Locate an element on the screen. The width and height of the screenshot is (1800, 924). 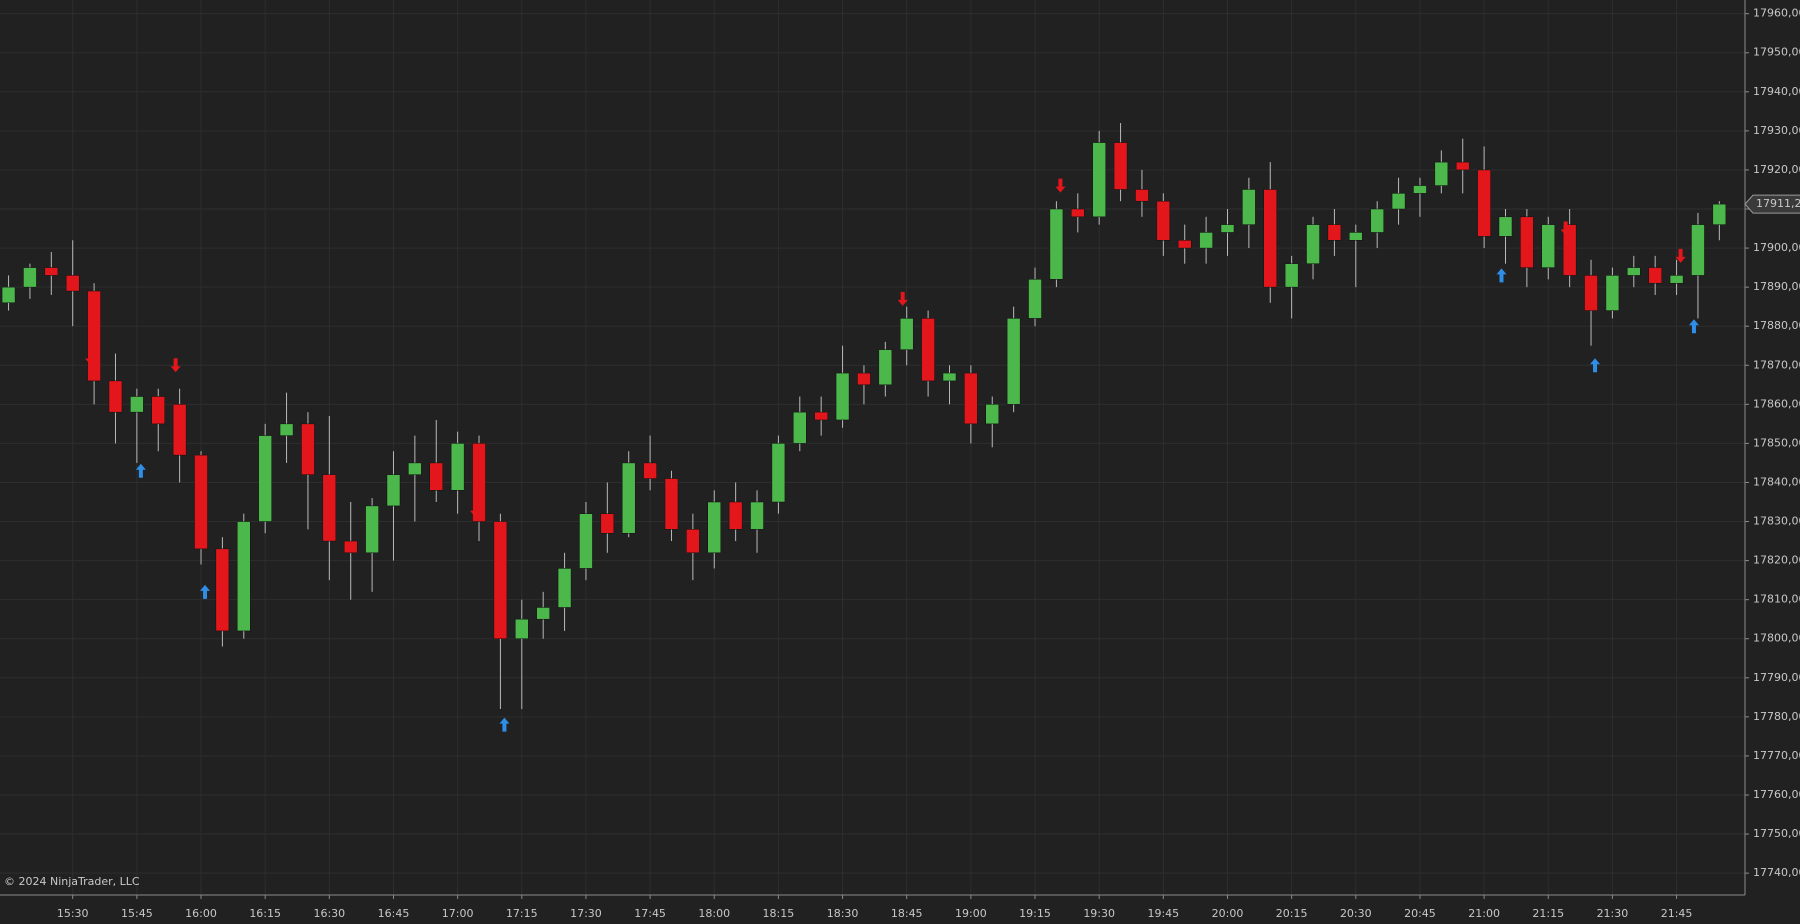
y-tick-label: 17820,00 is located at coordinates (1776, 560).